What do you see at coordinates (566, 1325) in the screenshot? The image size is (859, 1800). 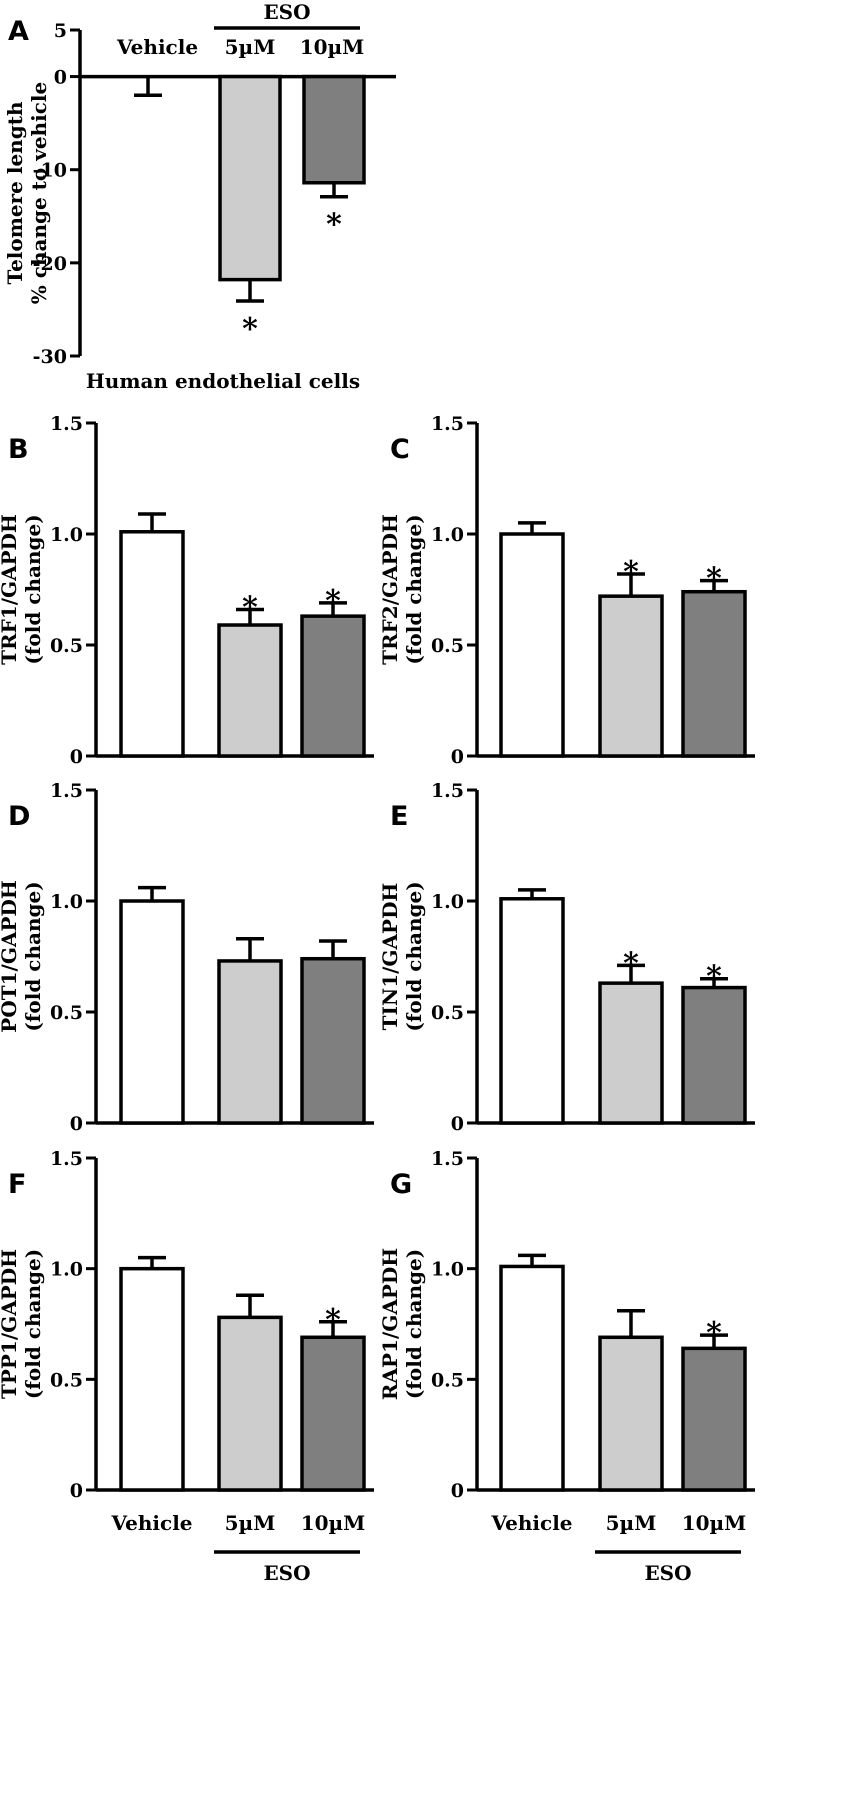 I see `chart-panel-g: G 1.5 1.0 0.5 0 RAP1/GAPDH (fold change) *` at bounding box center [566, 1325].